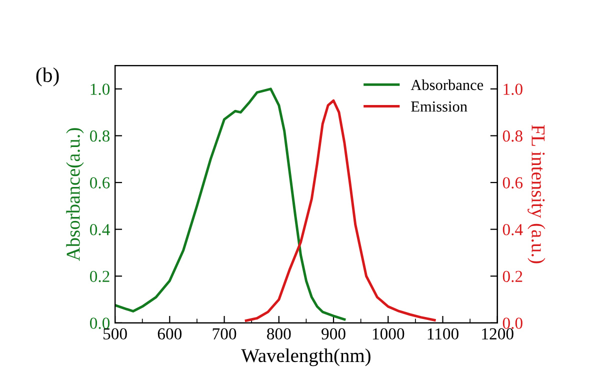 The height and width of the screenshot is (390, 590). I want to click on x-axis-title: Wavelength(nm), so click(305, 357).